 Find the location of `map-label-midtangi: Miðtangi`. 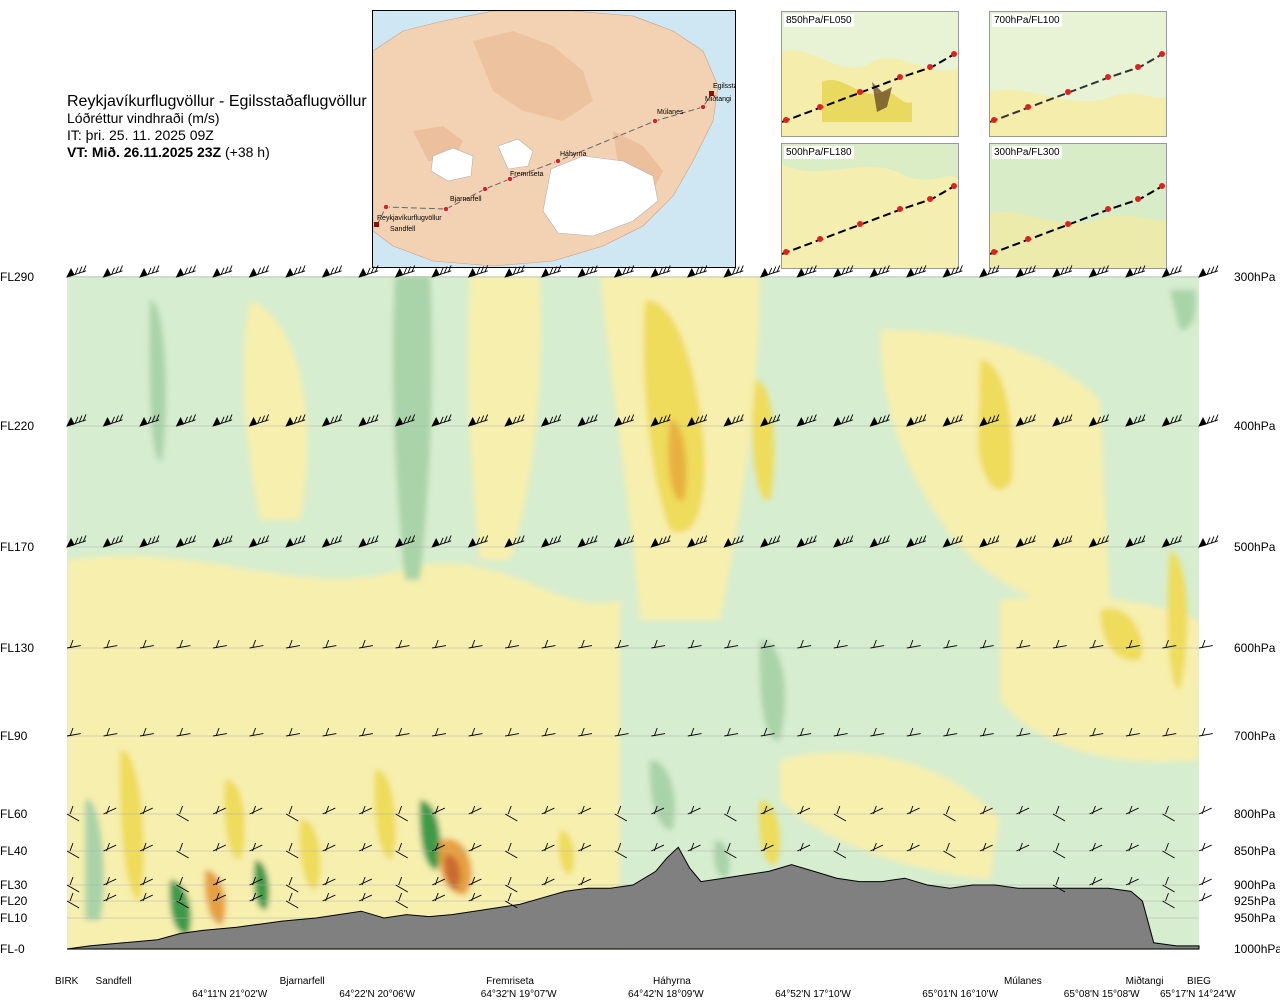

map-label-midtangi: Miðtangi is located at coordinates (718, 99).